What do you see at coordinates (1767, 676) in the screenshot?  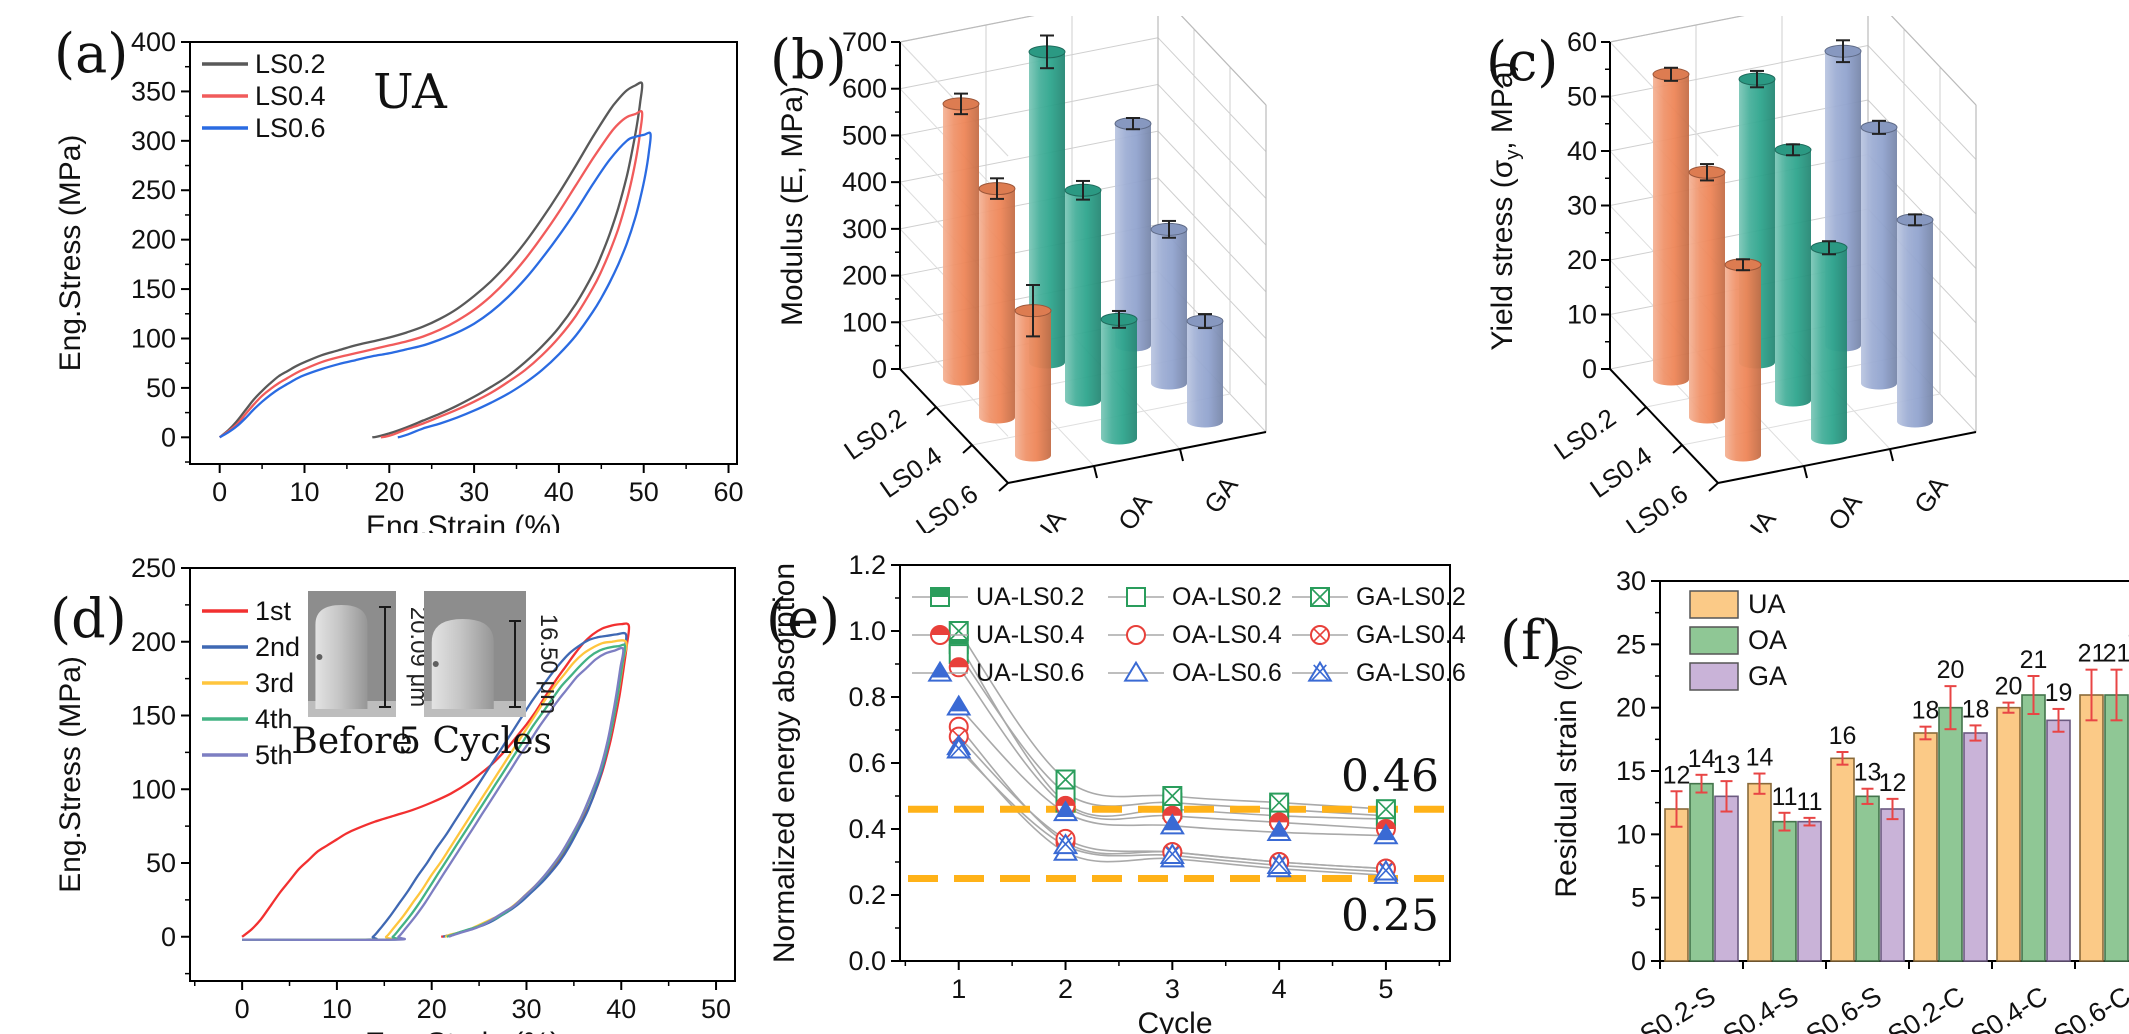 I see `svg-text: GA` at bounding box center [1767, 676].